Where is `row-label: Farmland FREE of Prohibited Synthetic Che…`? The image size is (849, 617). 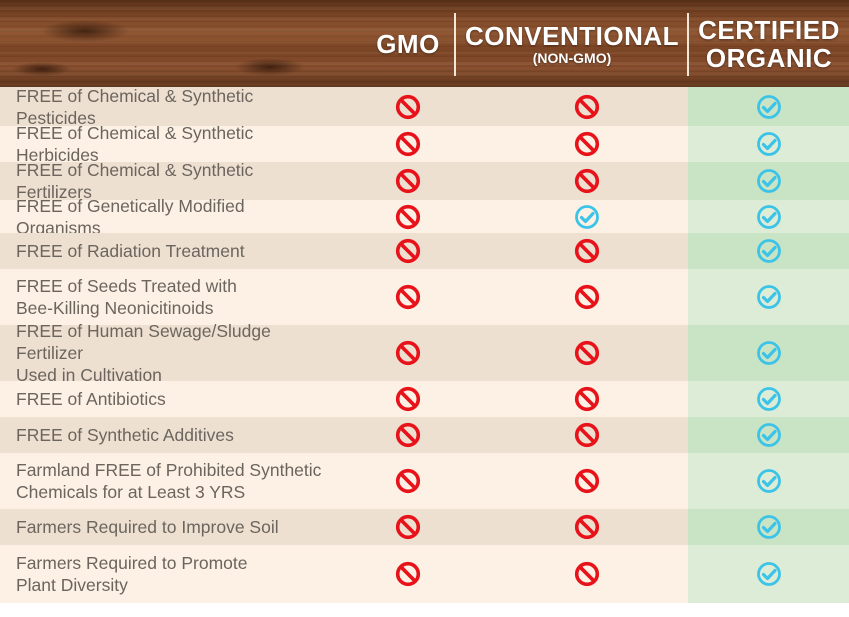
row-label: Farmland FREE of Prohibited Synthetic Che… is located at coordinates (165, 481).